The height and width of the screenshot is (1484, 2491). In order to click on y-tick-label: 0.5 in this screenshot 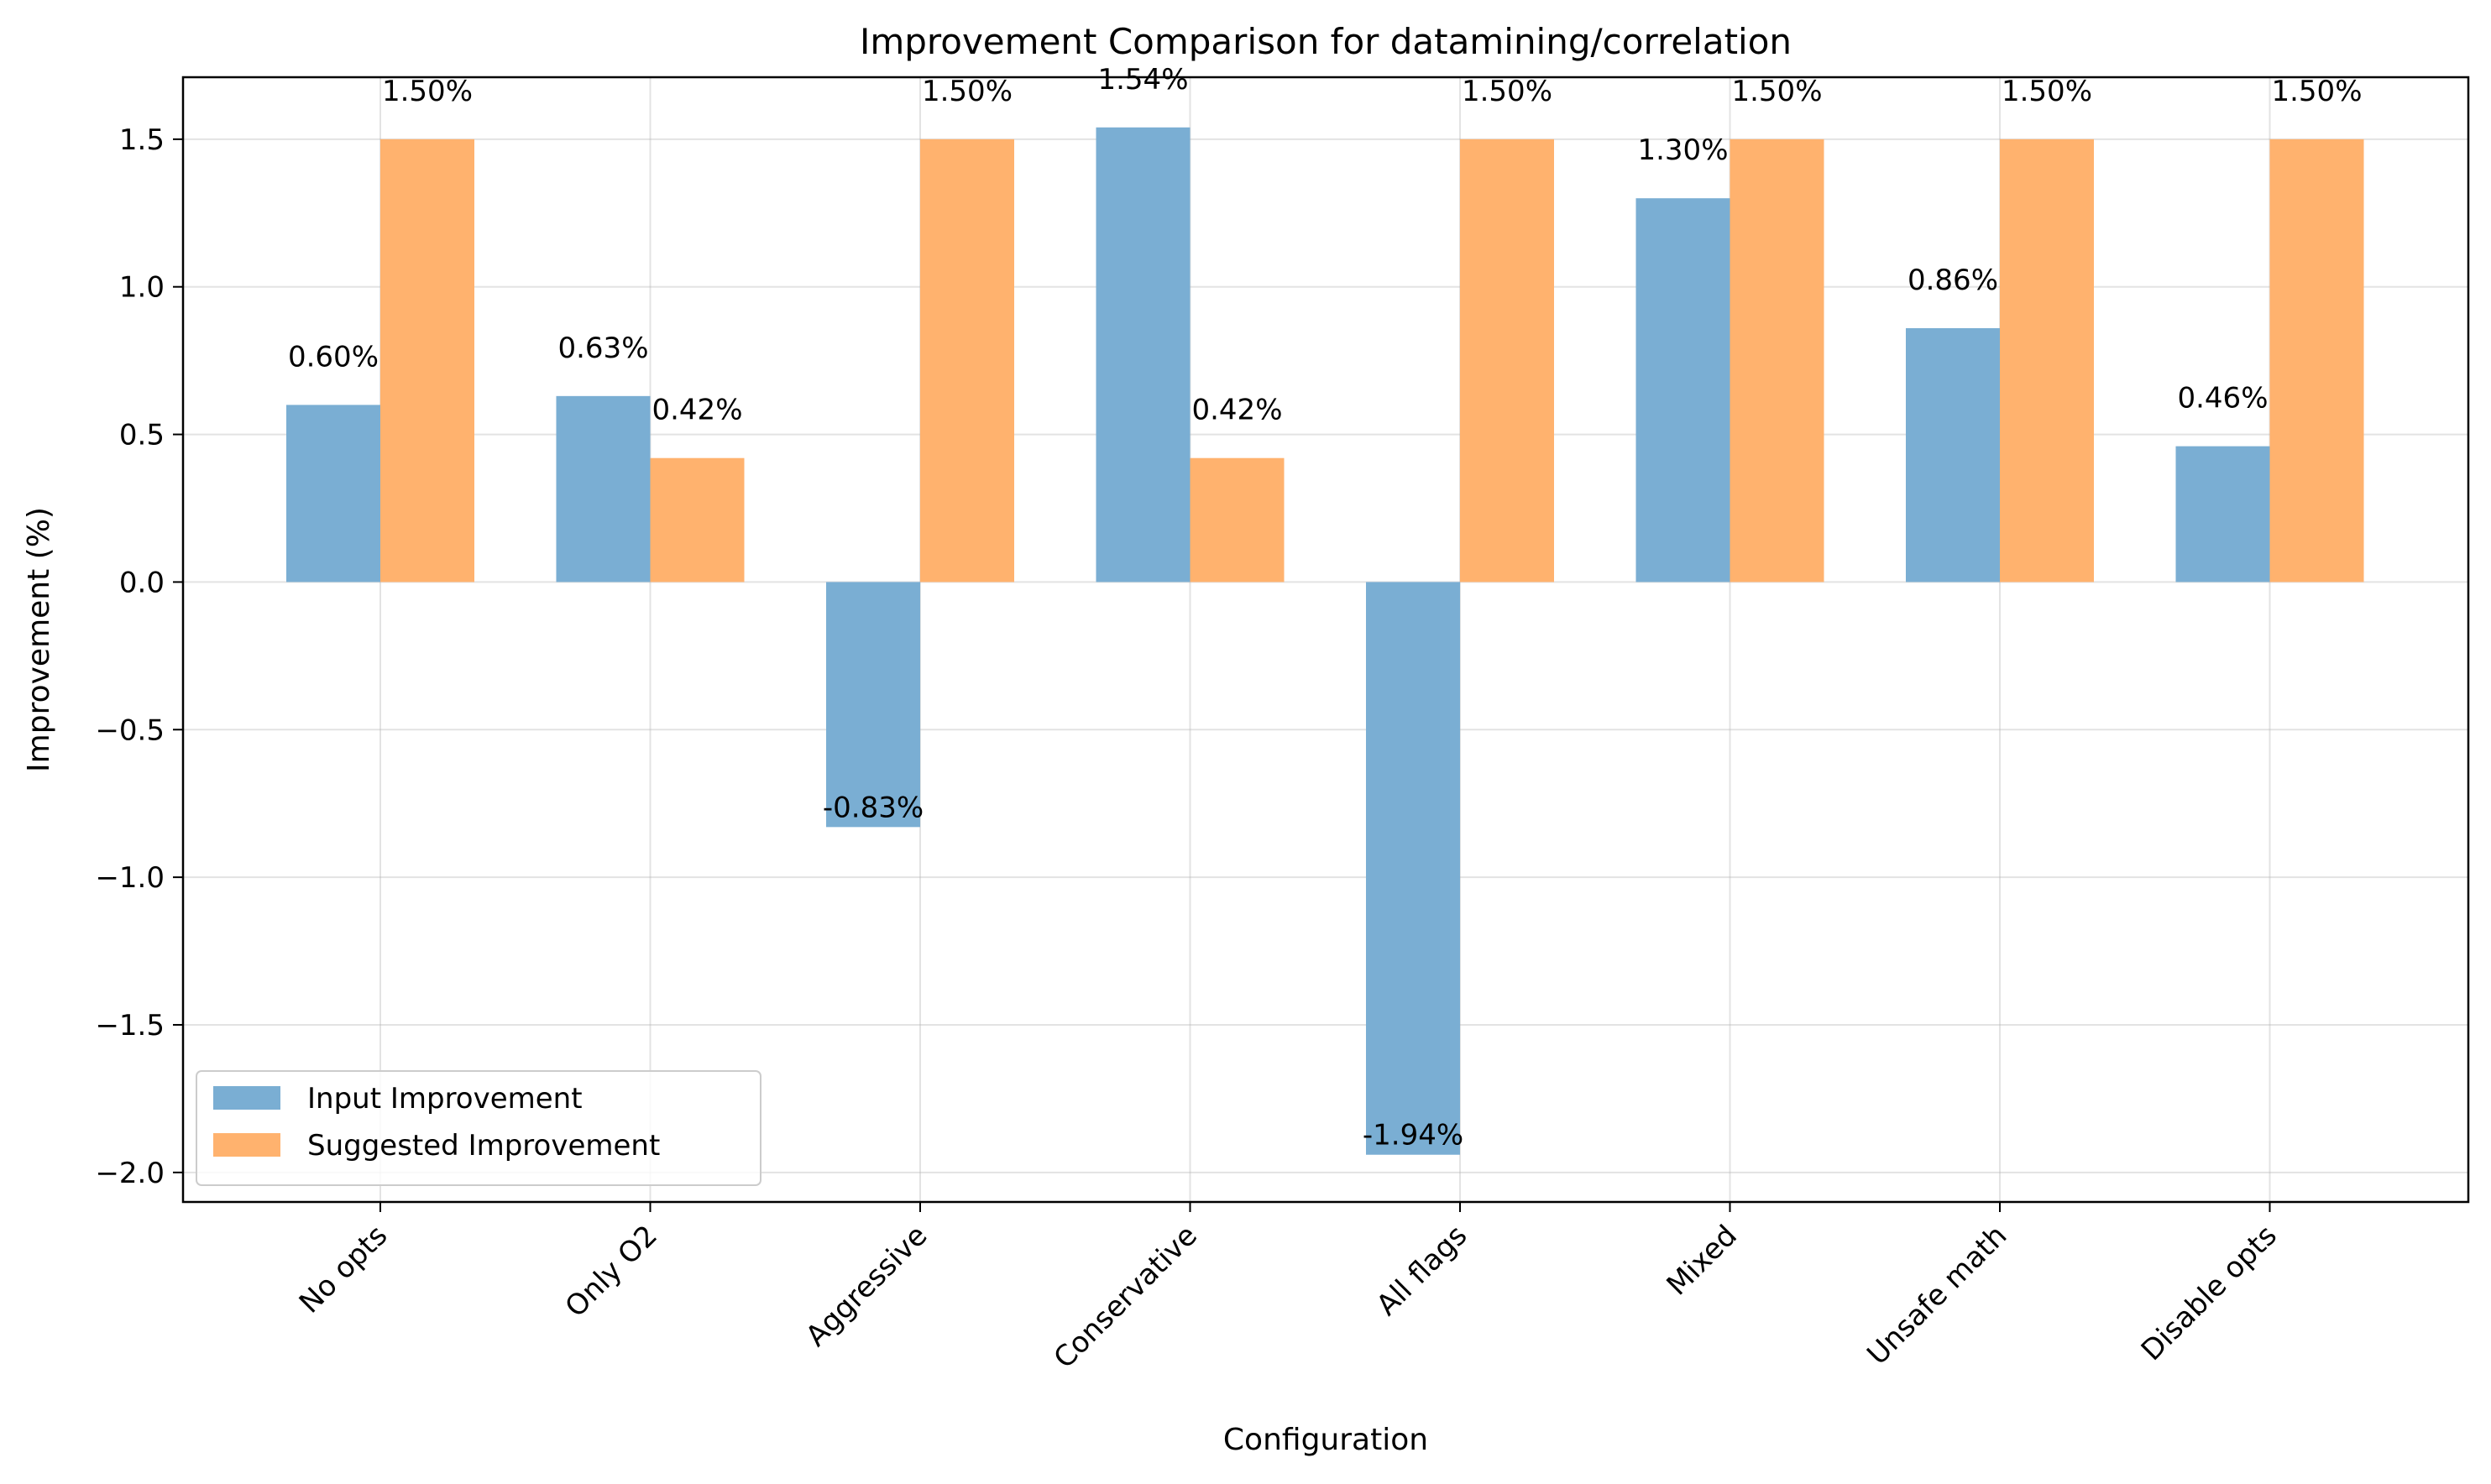, I will do `click(142, 435)`.